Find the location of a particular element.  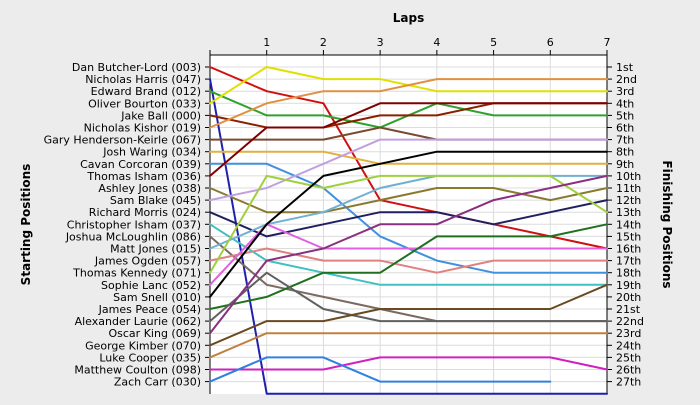

starting-position-label: James Ogden (057) is located at coordinates (147, 261).